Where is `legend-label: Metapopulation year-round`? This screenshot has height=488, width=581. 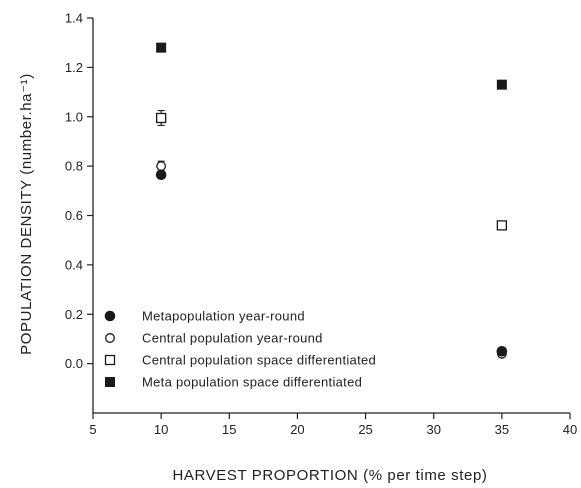 legend-label: Metapopulation year-round is located at coordinates (223, 316).